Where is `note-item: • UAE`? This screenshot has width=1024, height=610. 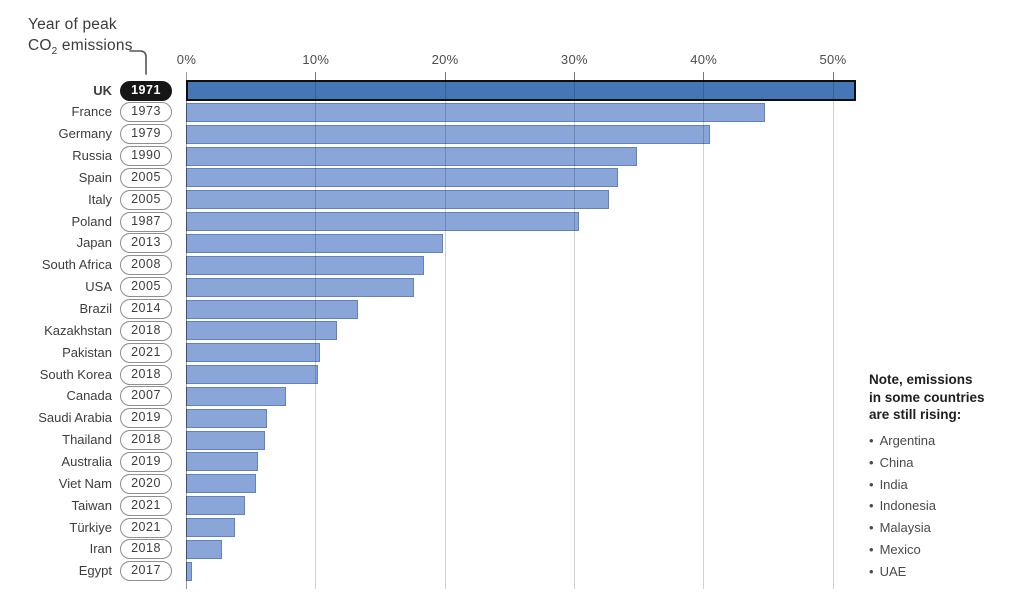 note-item: • UAE is located at coordinates (946, 571).